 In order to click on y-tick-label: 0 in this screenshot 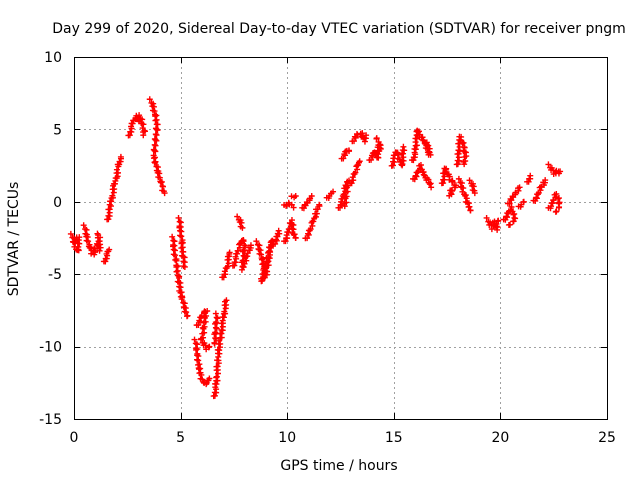, I will do `click(57, 203)`.